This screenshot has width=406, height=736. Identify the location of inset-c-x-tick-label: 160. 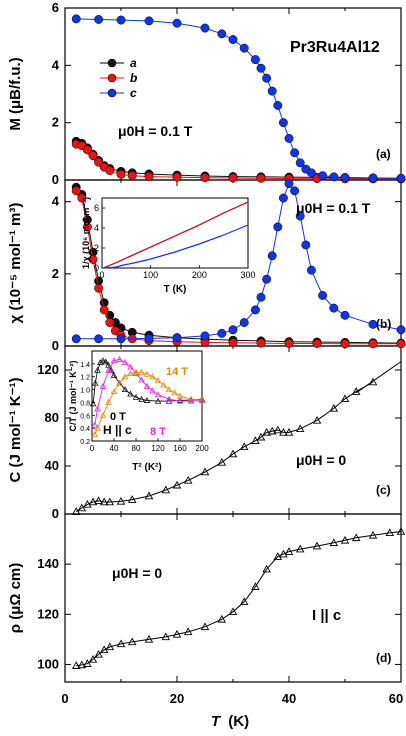
(180, 448).